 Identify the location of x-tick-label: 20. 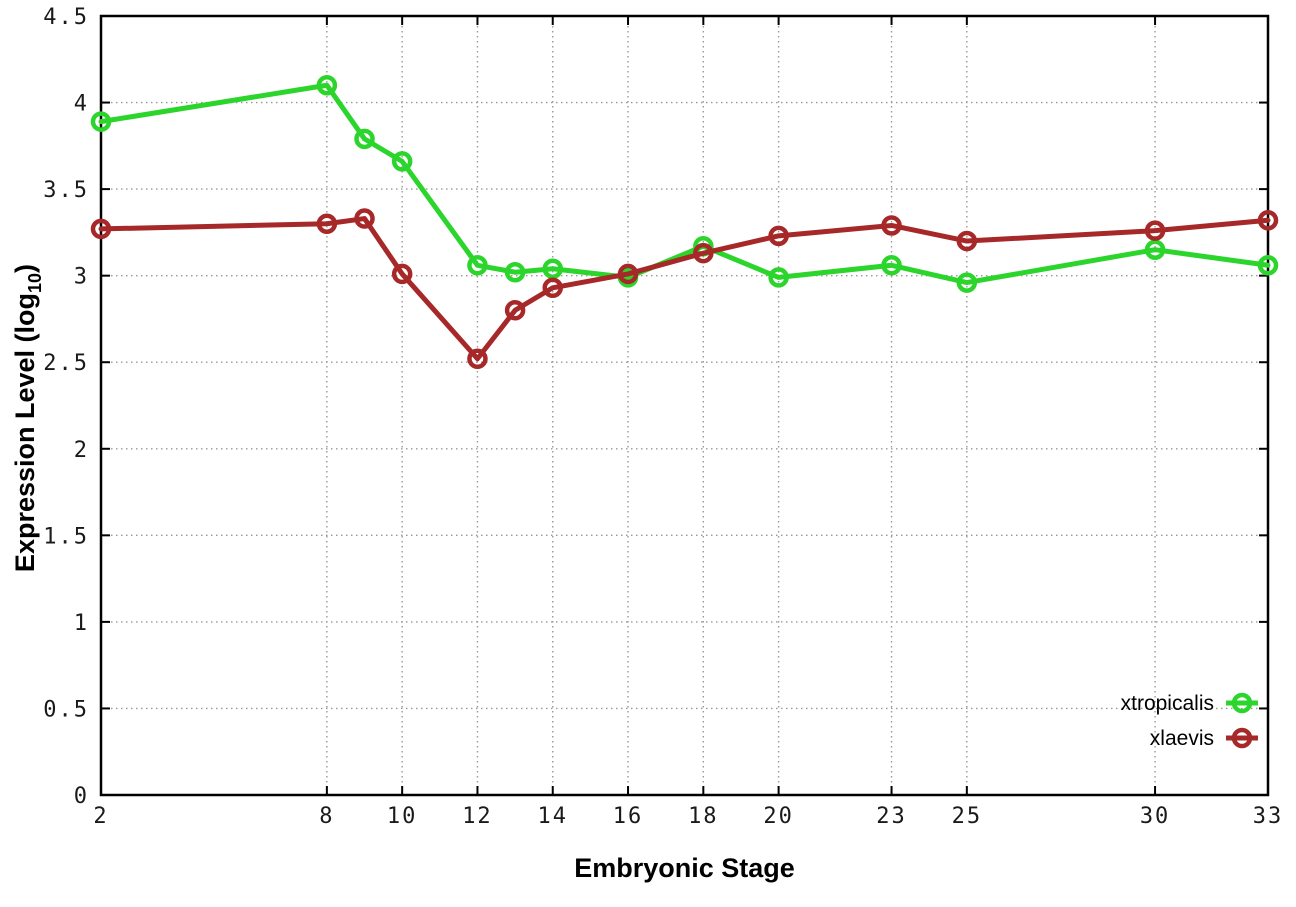
(778, 816).